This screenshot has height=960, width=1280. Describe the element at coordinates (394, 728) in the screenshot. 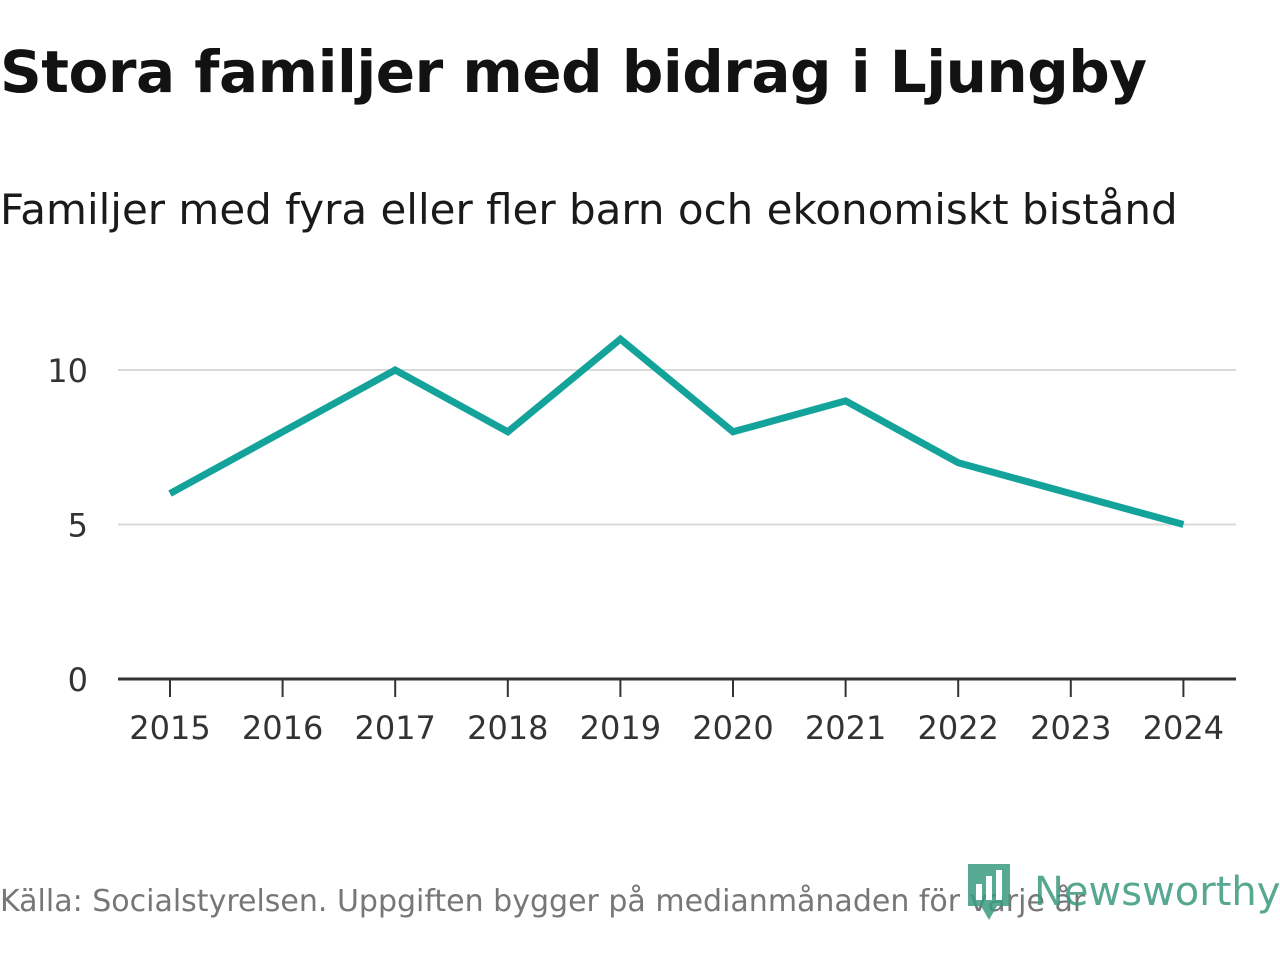

I see `x-tick-label-2017: 2017` at that location.